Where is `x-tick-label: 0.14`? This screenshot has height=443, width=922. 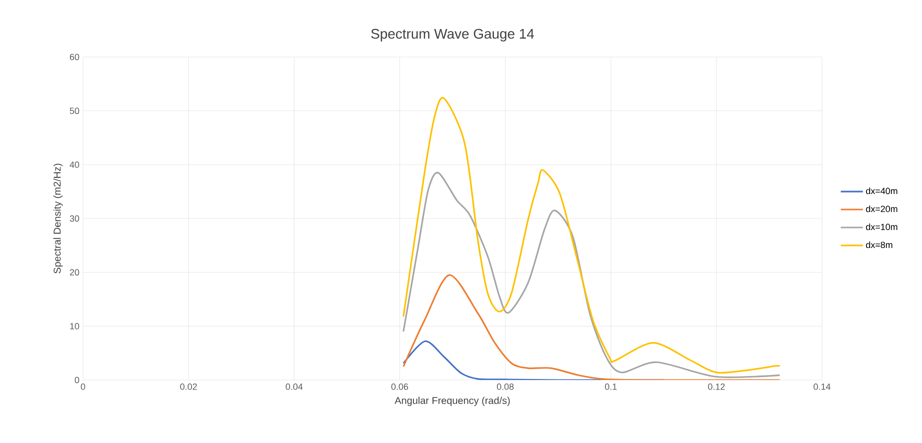 x-tick-label: 0.14 is located at coordinates (822, 387).